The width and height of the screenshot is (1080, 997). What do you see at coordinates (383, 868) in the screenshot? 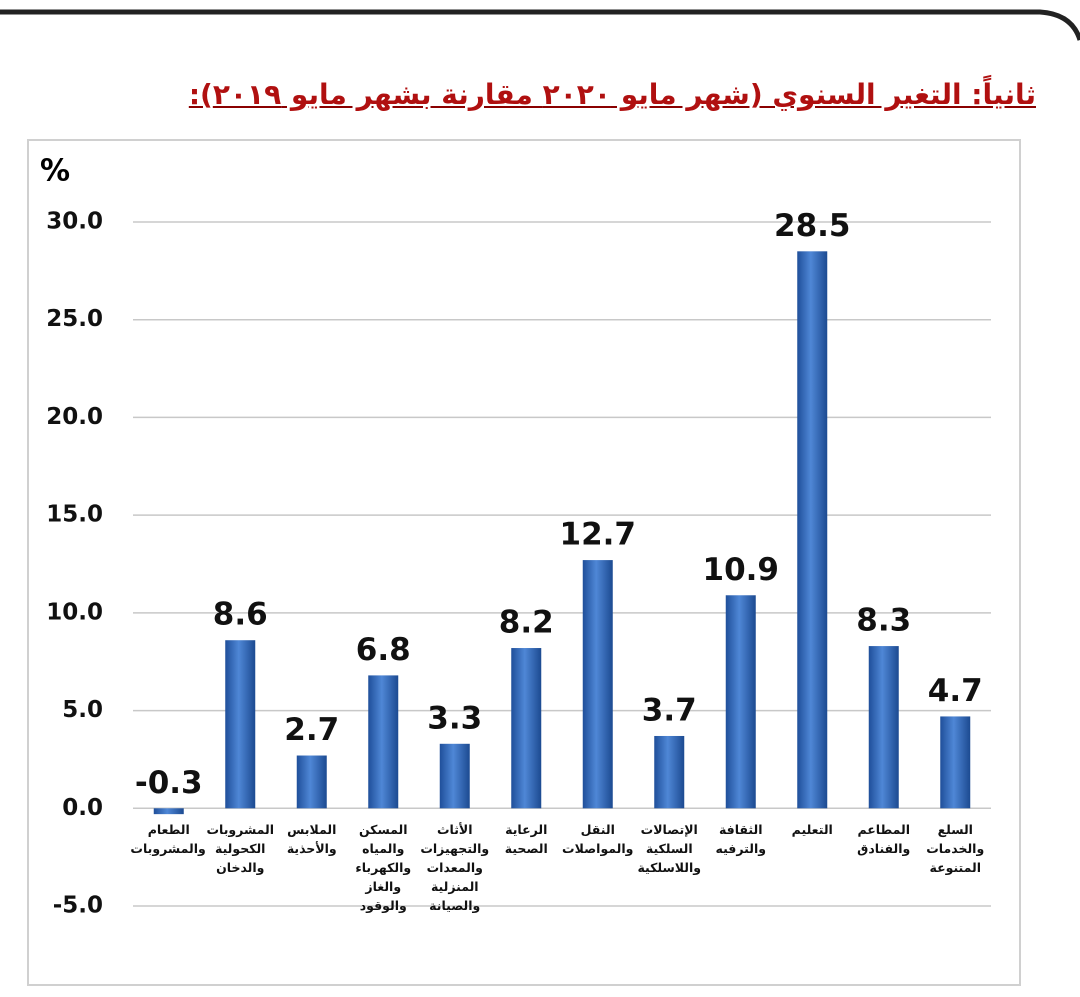
I see `x-tick-label: المسكن والمياه والكهرباء والغاز والوقود` at bounding box center [383, 868].